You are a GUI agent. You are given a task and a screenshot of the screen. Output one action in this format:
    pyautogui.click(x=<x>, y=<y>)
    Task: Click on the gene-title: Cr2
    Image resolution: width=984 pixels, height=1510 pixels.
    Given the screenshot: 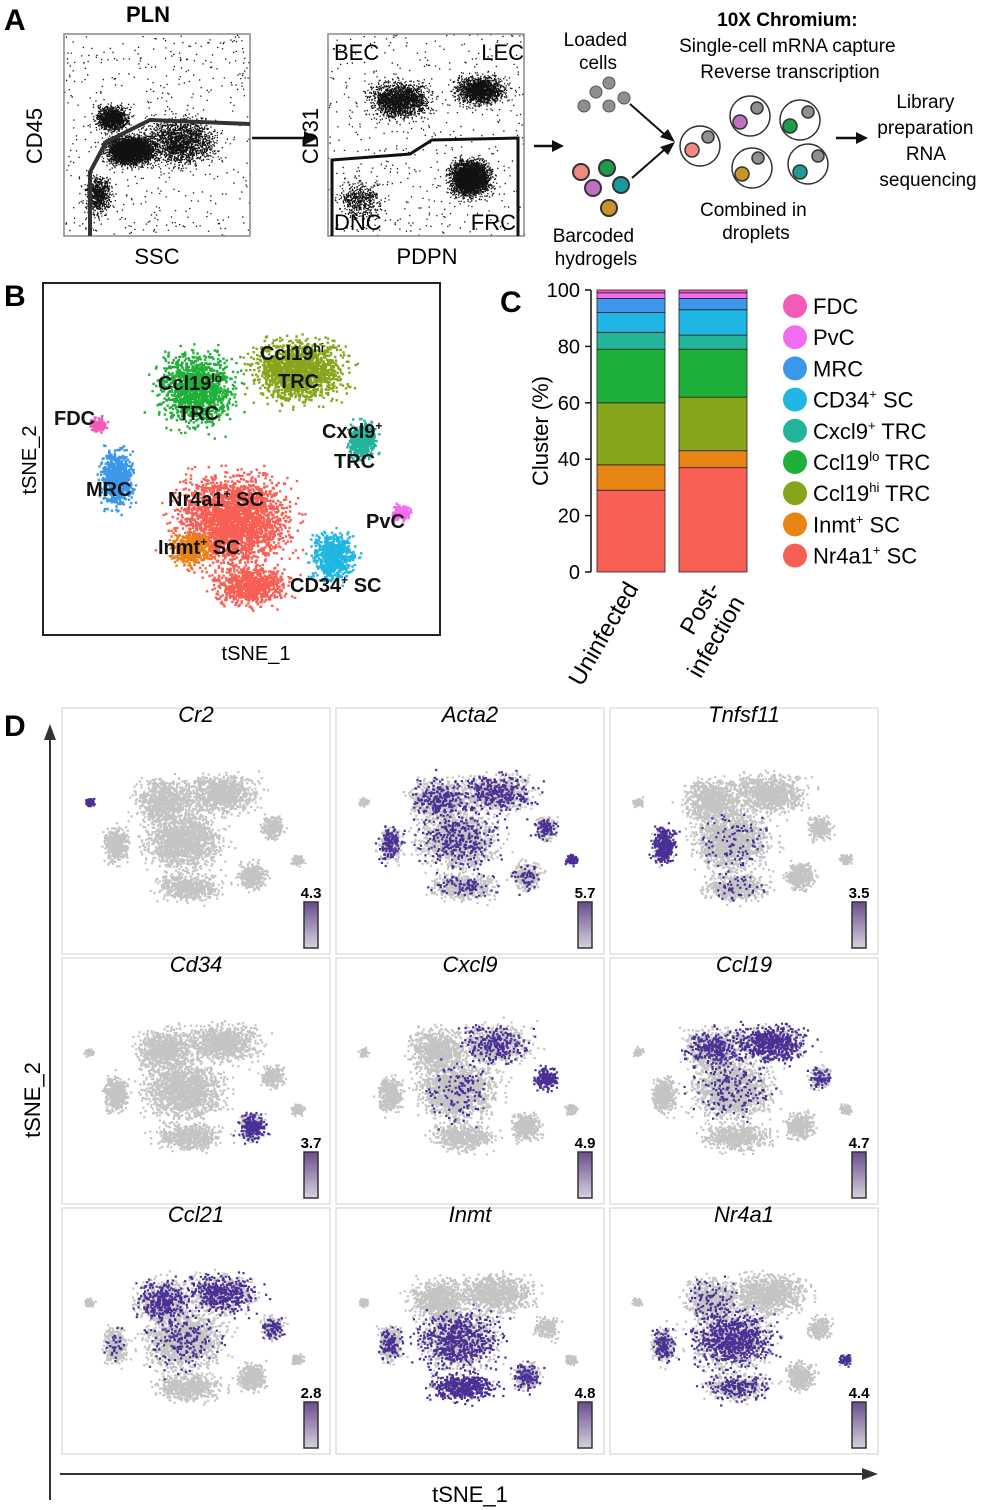 What is the action you would take?
    pyautogui.click(x=195, y=714)
    